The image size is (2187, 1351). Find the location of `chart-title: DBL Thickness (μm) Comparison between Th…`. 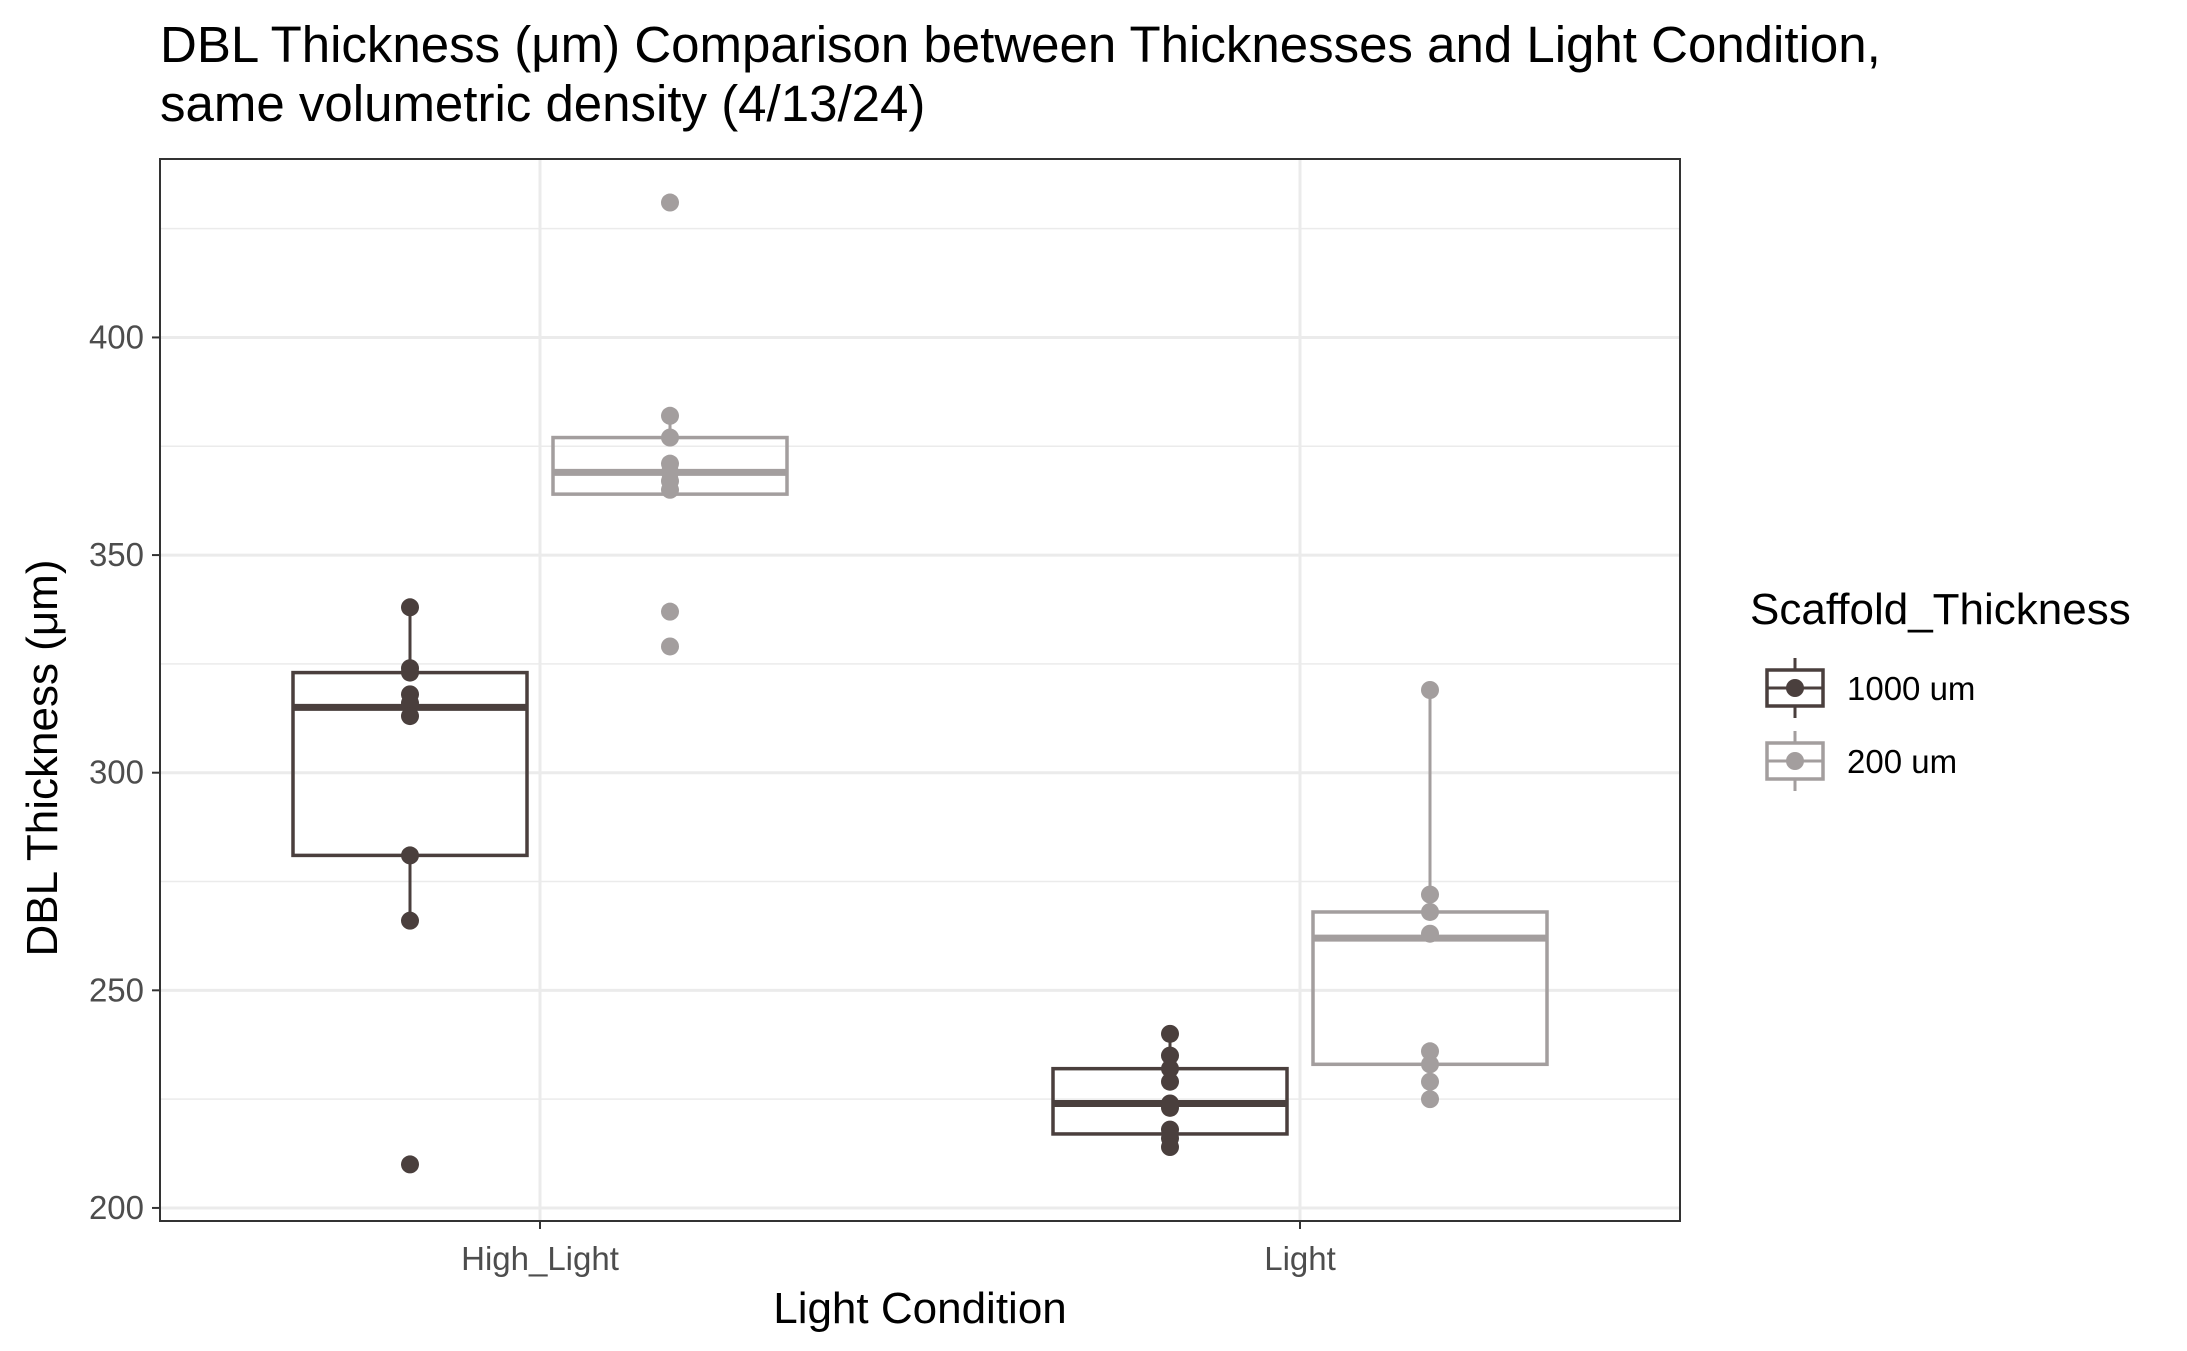

chart-title: DBL Thickness (μm) Comparison between Th… is located at coordinates (1020, 44).